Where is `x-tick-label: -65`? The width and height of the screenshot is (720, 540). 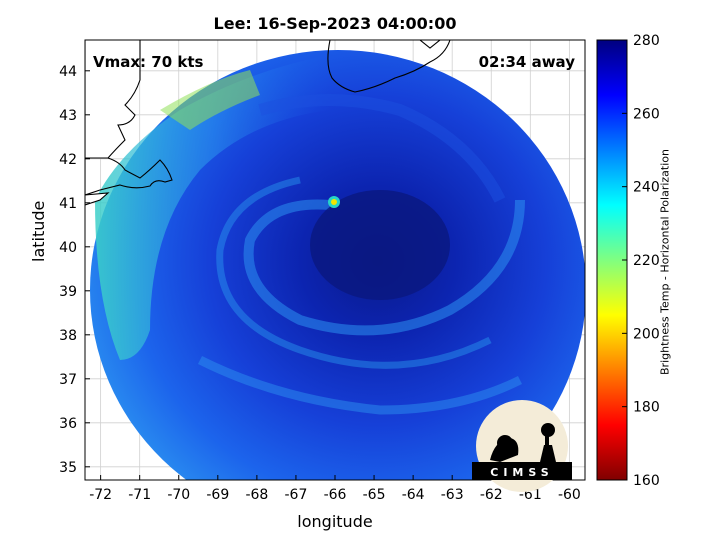
x-tick-label: -65 is located at coordinates (374, 495).